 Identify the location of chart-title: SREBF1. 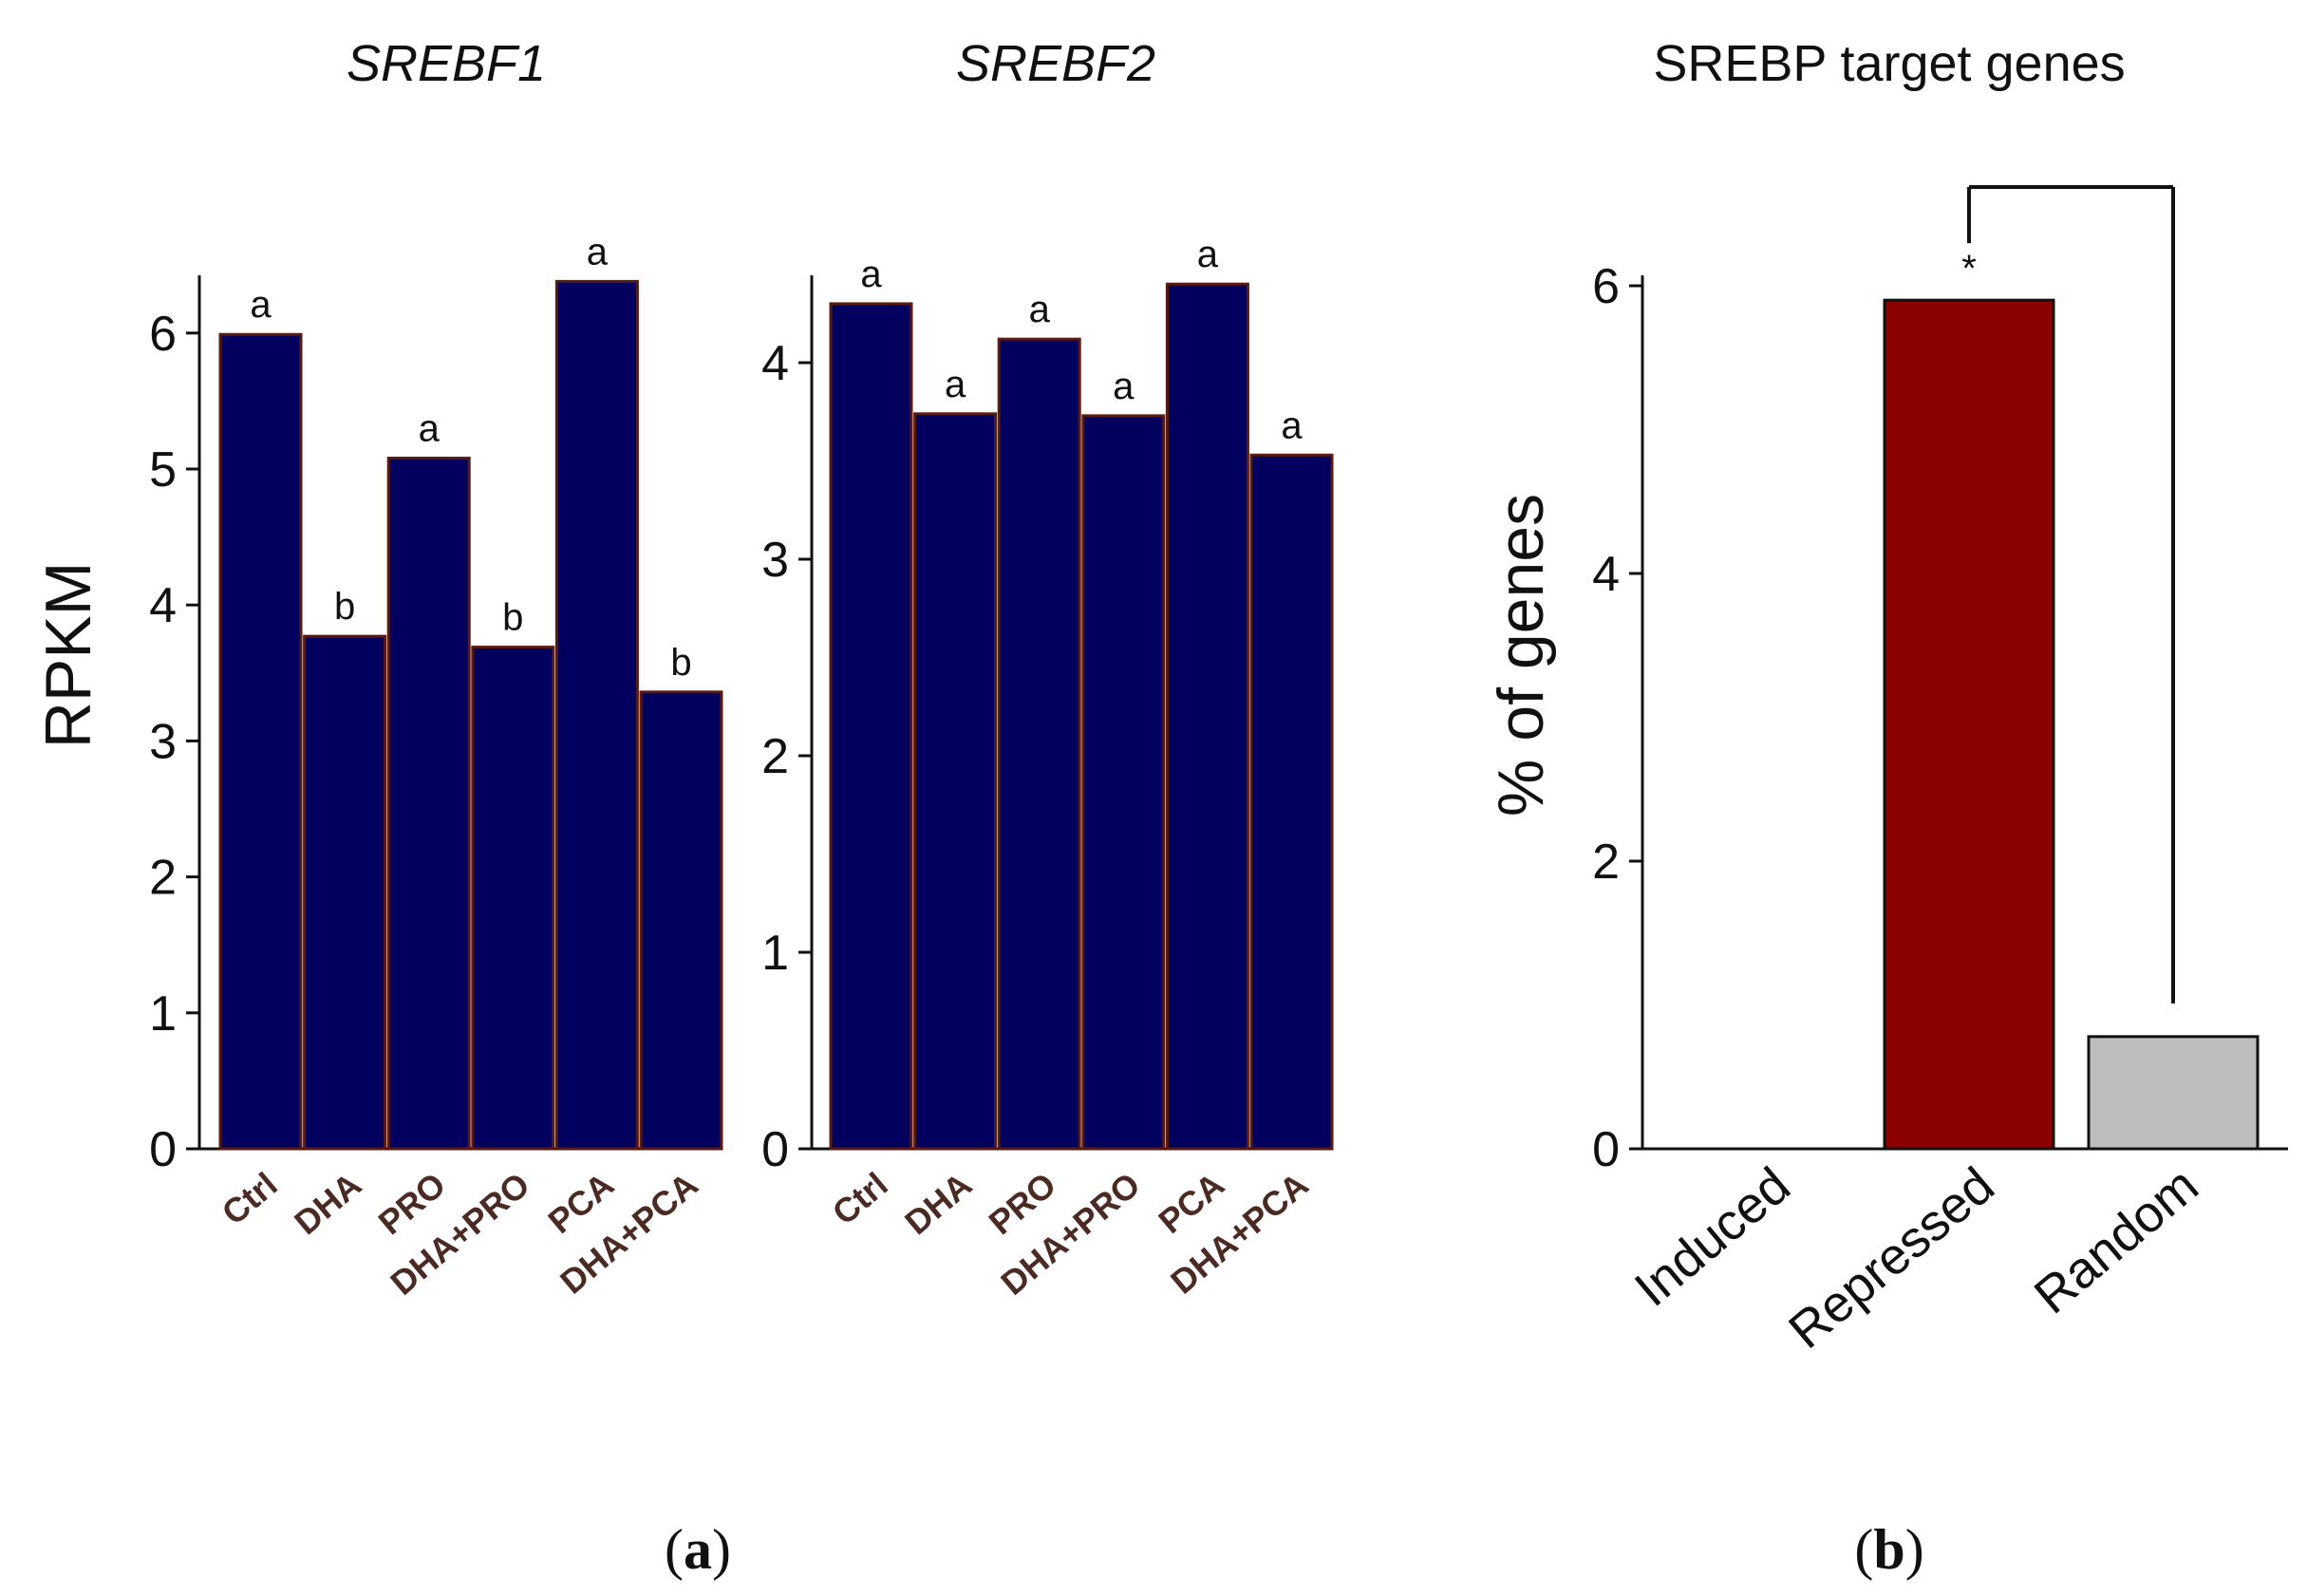
(447, 63).